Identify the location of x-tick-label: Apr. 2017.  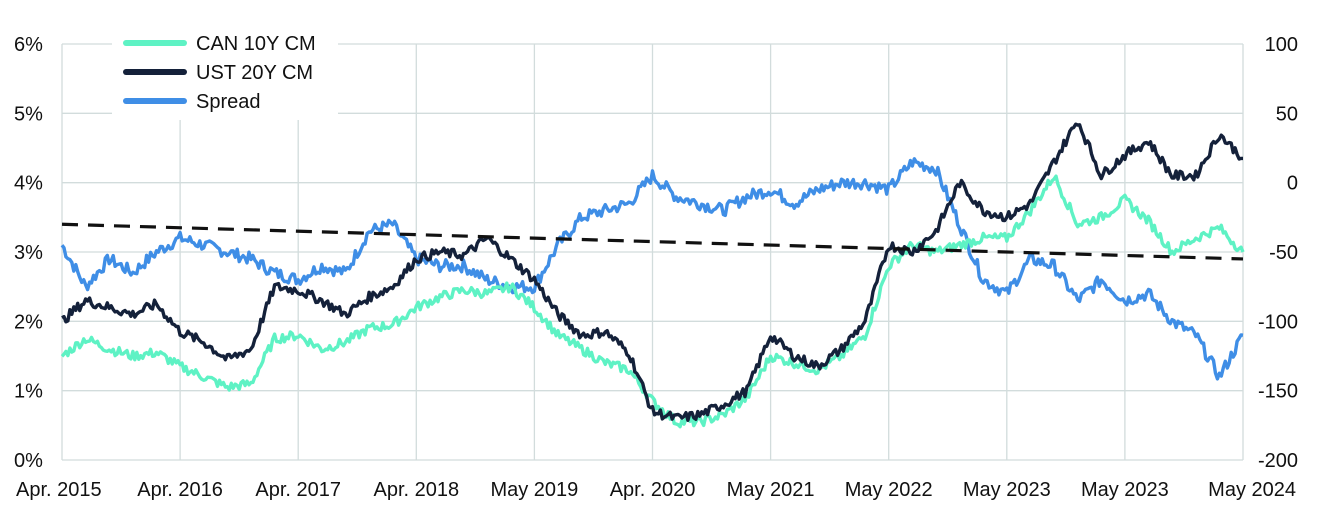
(298, 490).